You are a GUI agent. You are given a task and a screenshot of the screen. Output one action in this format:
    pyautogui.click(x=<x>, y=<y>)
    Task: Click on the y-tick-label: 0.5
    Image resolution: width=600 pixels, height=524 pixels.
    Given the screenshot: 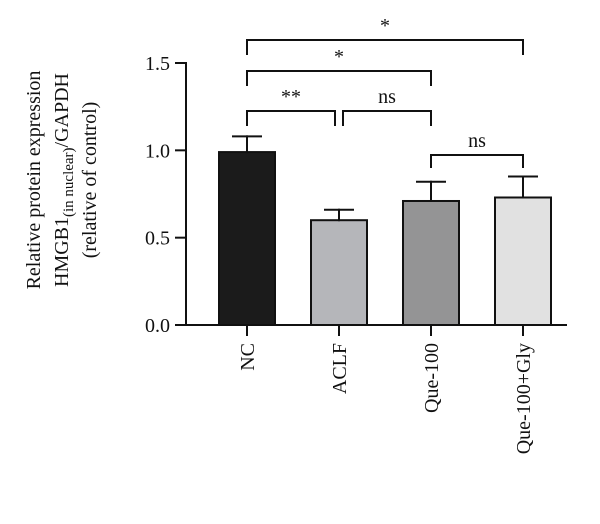 What is the action you would take?
    pyautogui.click(x=157, y=239)
    